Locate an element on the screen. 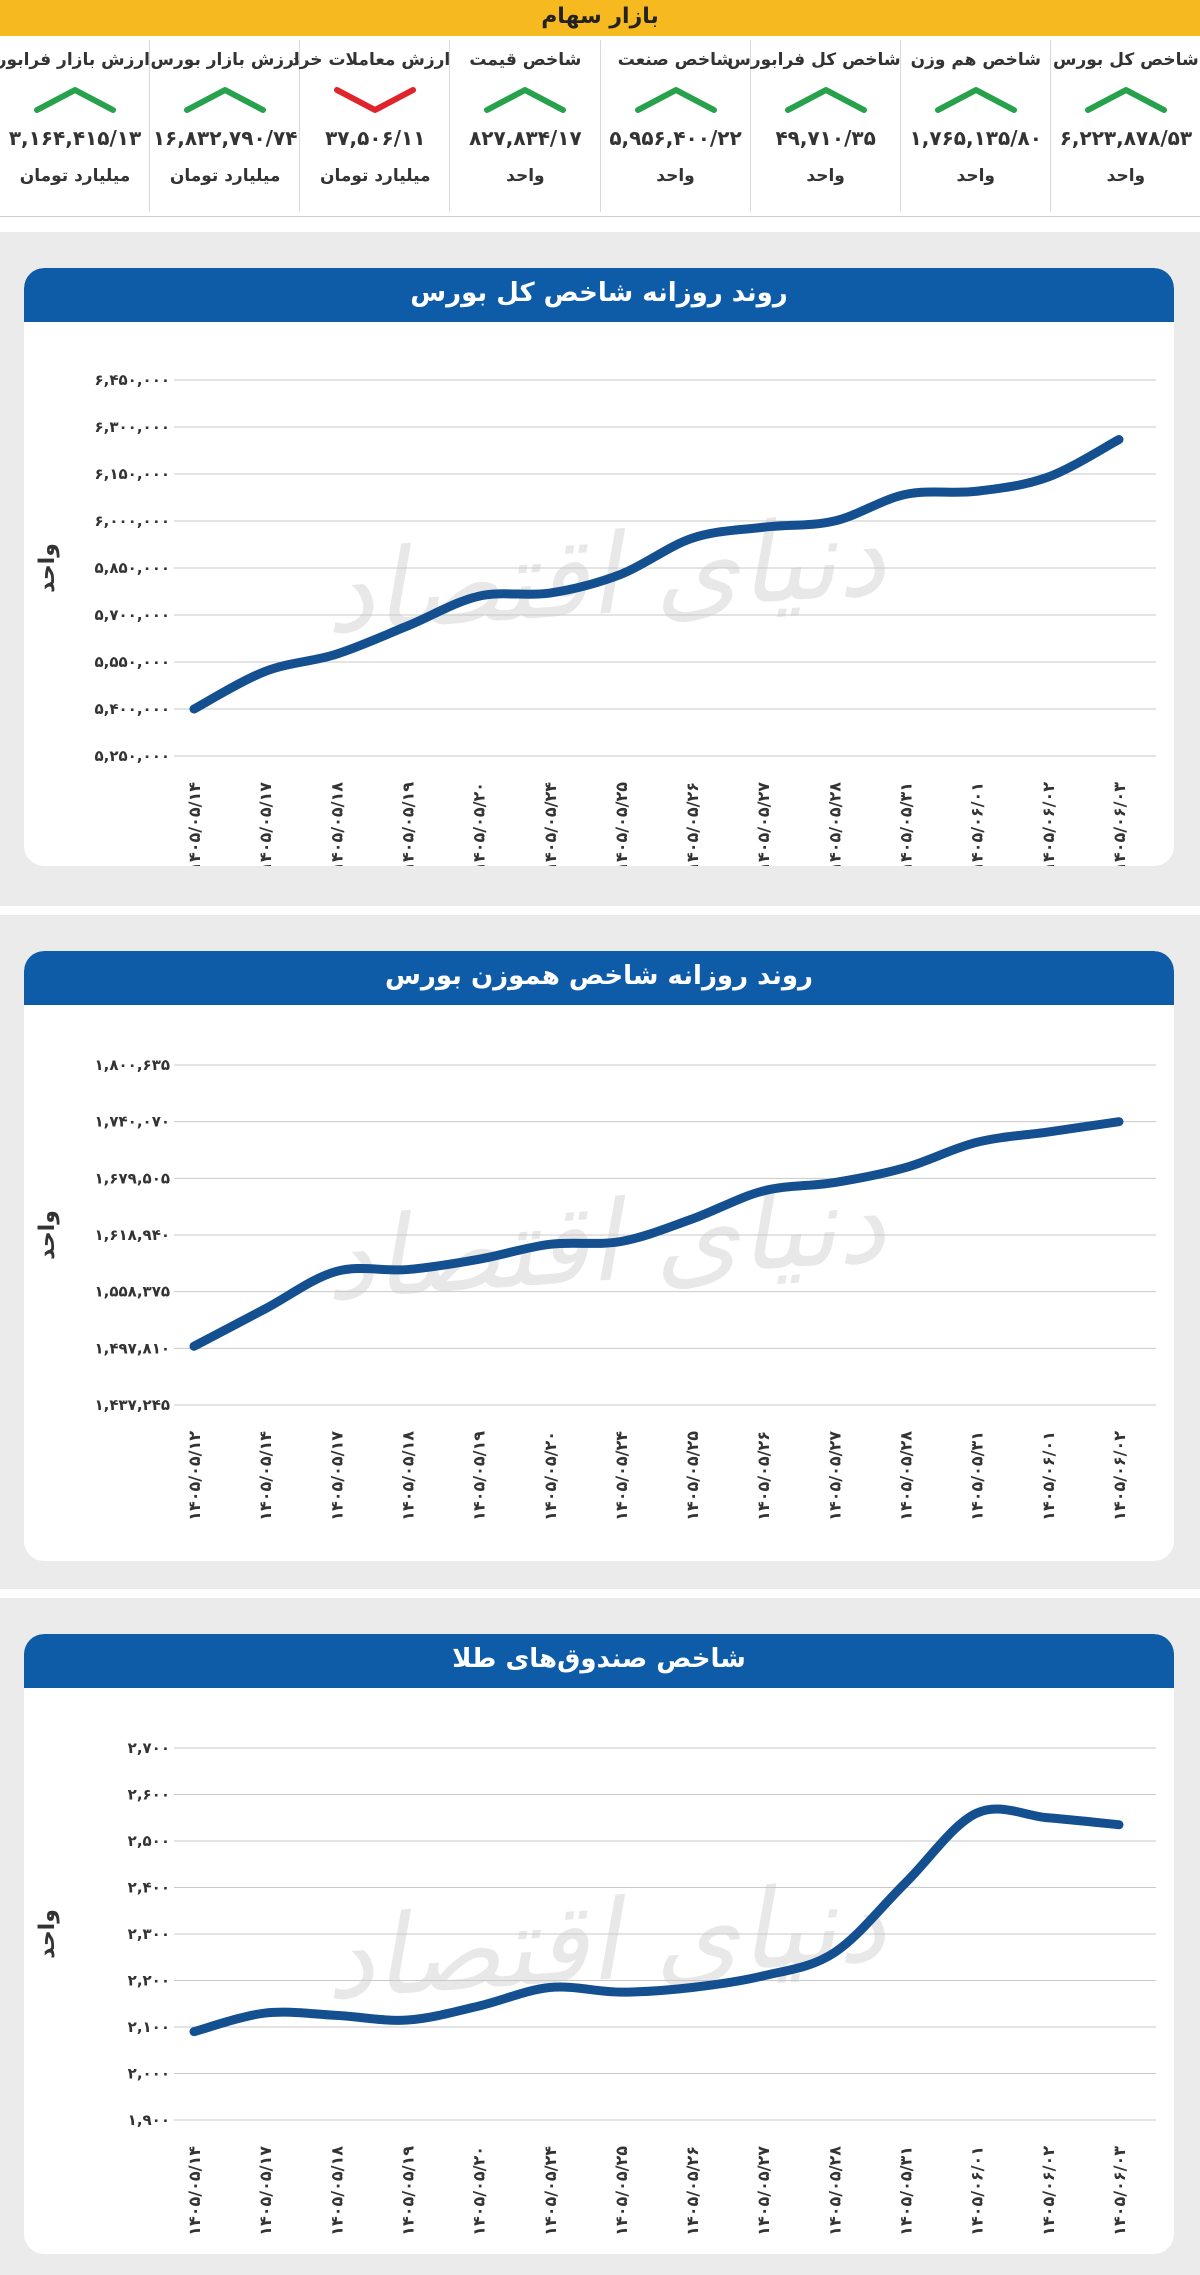 The width and height of the screenshot is (1200, 2275). y-tick-label: ۶,۱۵۰,۰۰۰ is located at coordinates (132, 474).